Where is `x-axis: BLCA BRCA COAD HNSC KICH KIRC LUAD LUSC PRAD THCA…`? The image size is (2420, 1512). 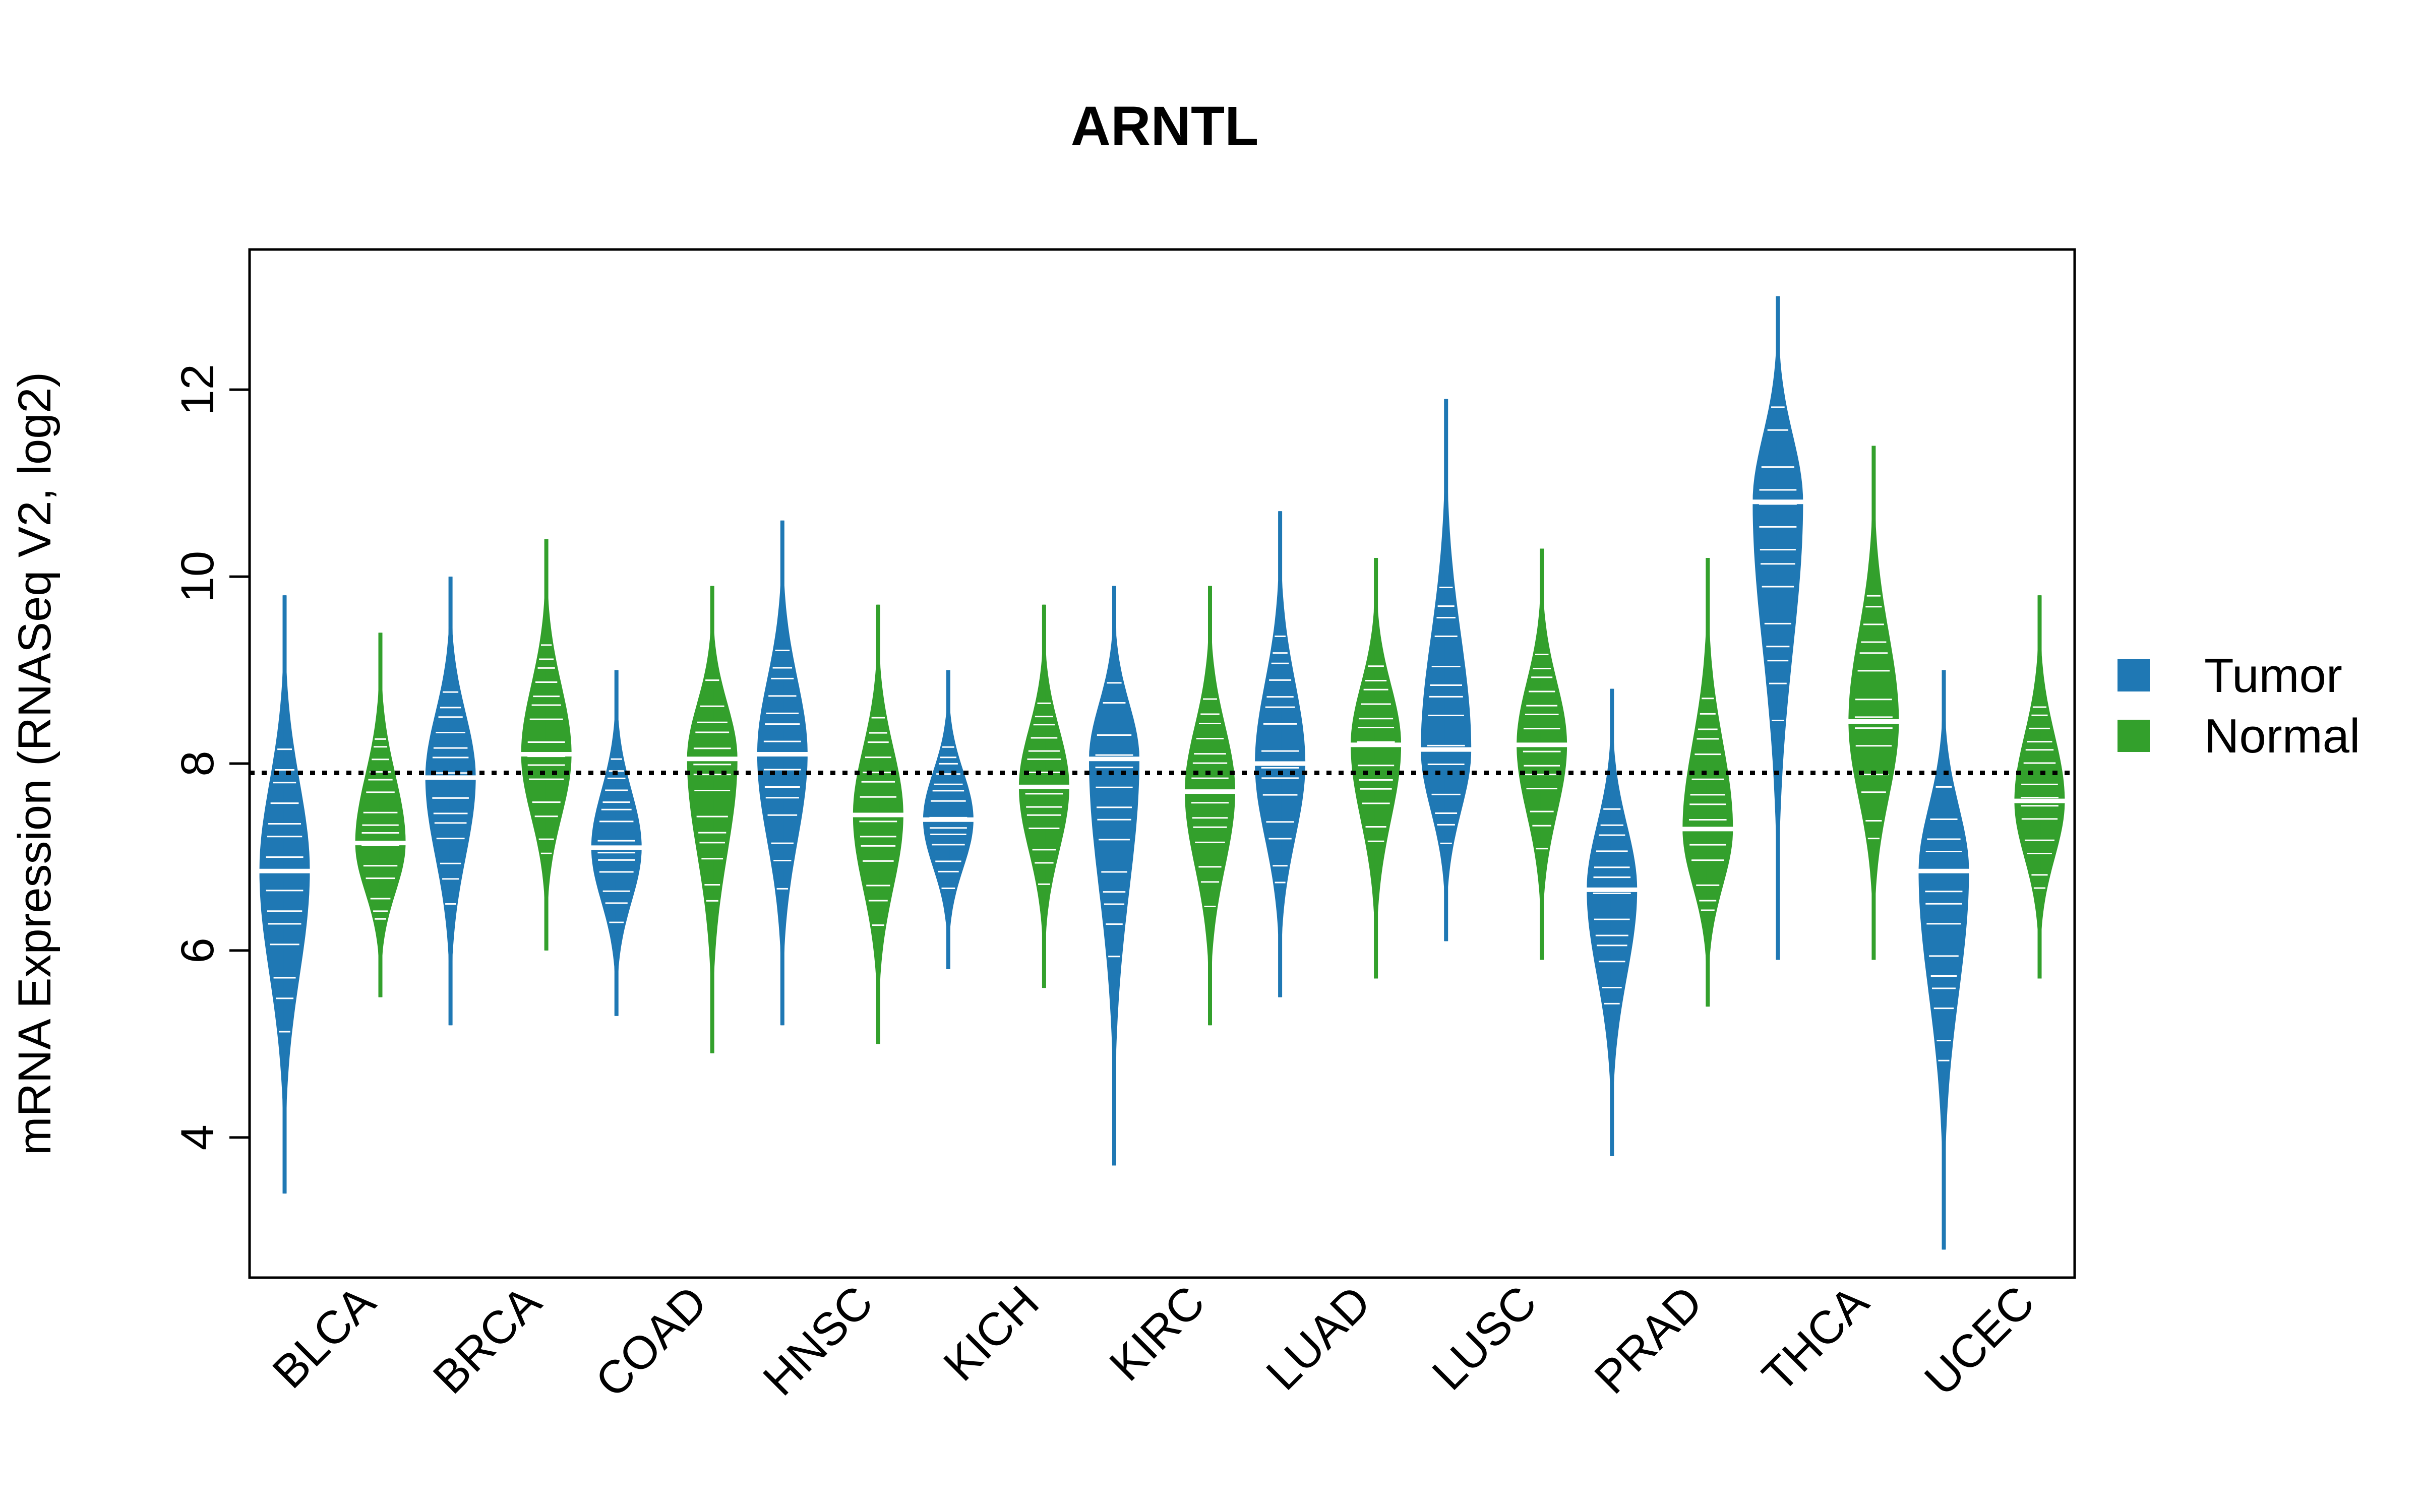 x-axis: BLCA BRCA COAD HNSC KICH KIRC LUAD LUSC PRAD THCA… is located at coordinates (1153, 1342).